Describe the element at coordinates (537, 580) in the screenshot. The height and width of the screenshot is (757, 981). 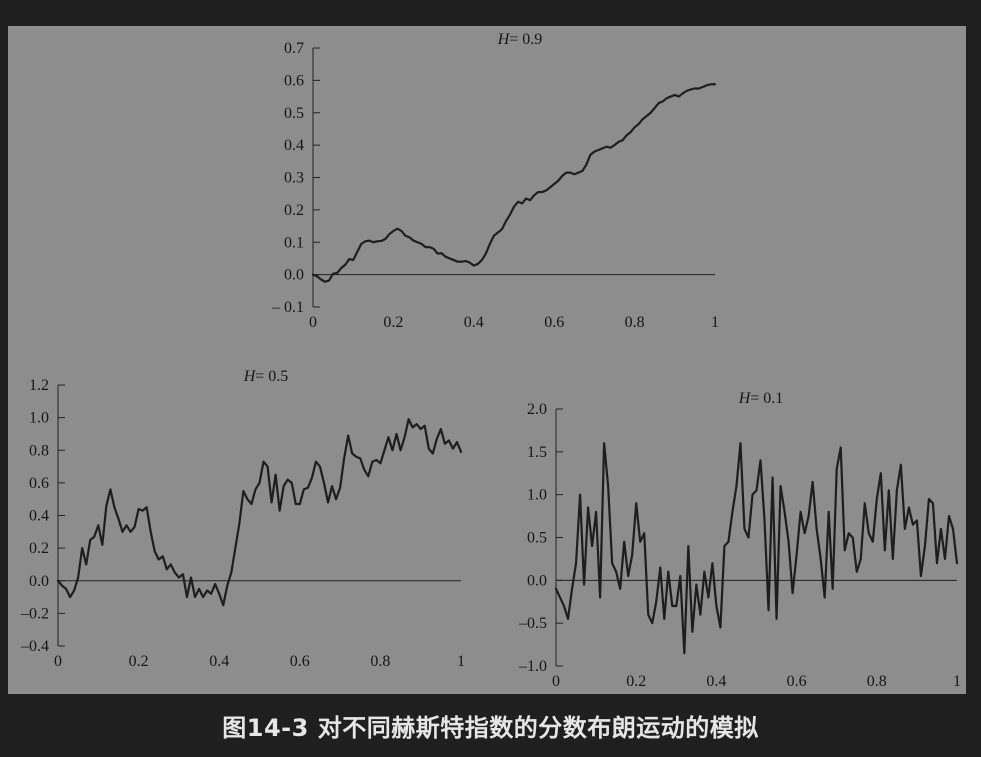
I see `y-tick-label-h01: 0.0` at that location.